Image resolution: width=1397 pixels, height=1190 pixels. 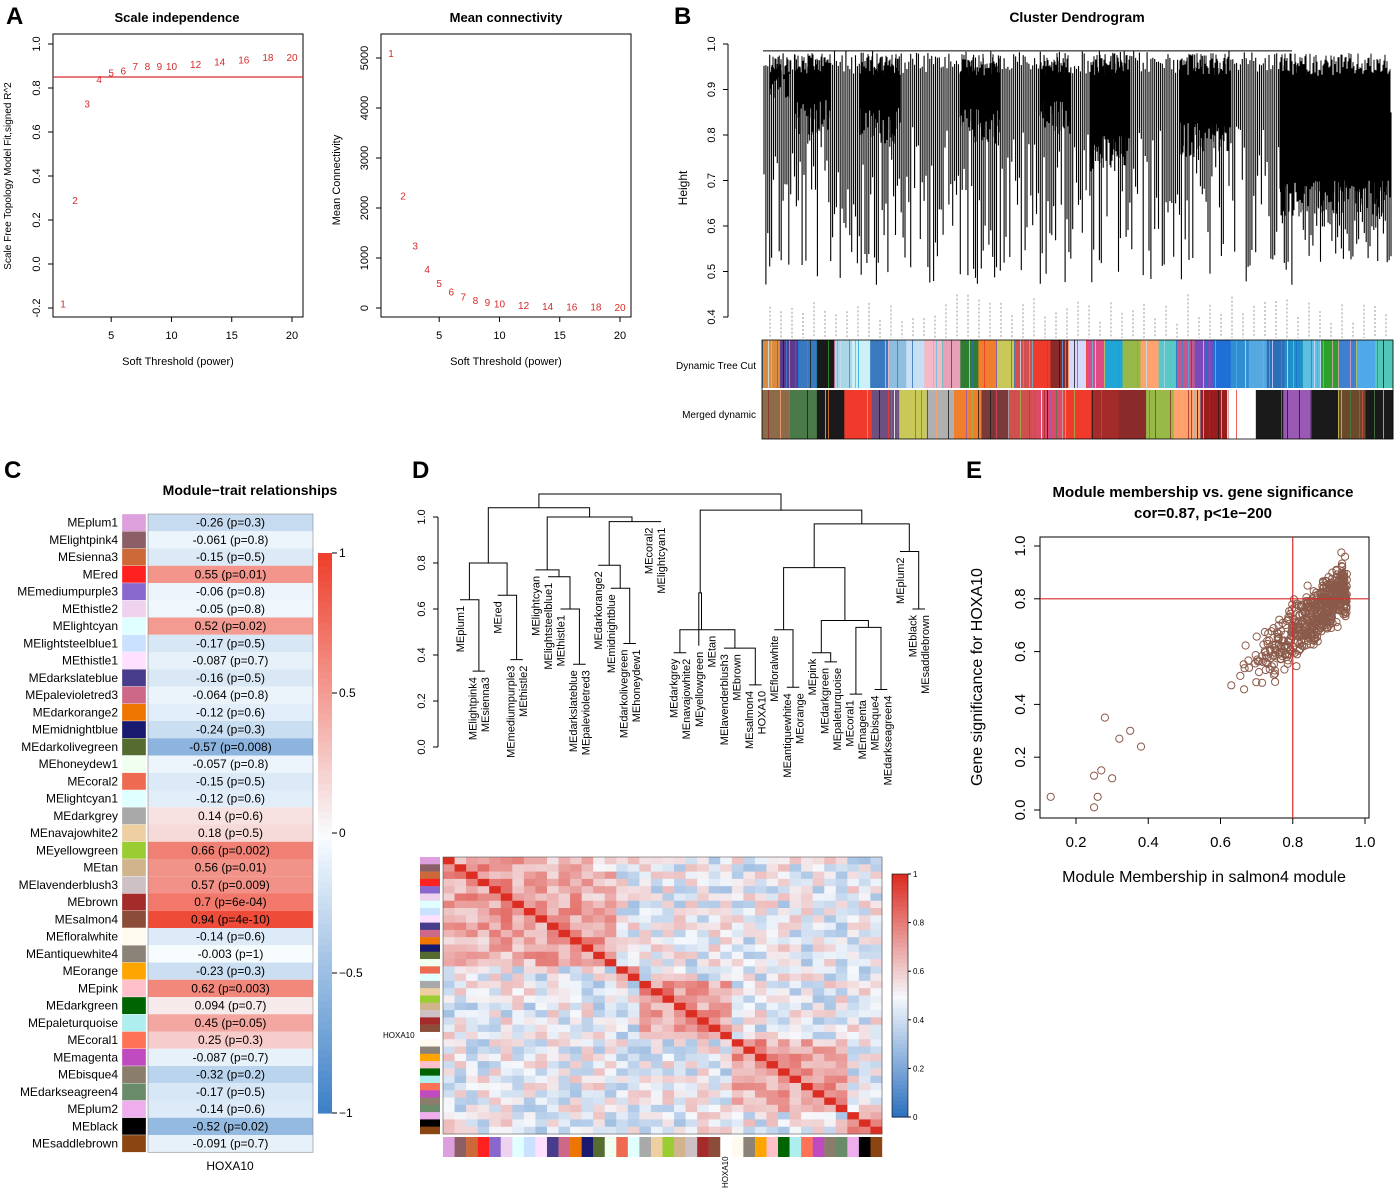 What do you see at coordinates (134, 867) in the screenshot?
I see `module-color-swatch` at bounding box center [134, 867].